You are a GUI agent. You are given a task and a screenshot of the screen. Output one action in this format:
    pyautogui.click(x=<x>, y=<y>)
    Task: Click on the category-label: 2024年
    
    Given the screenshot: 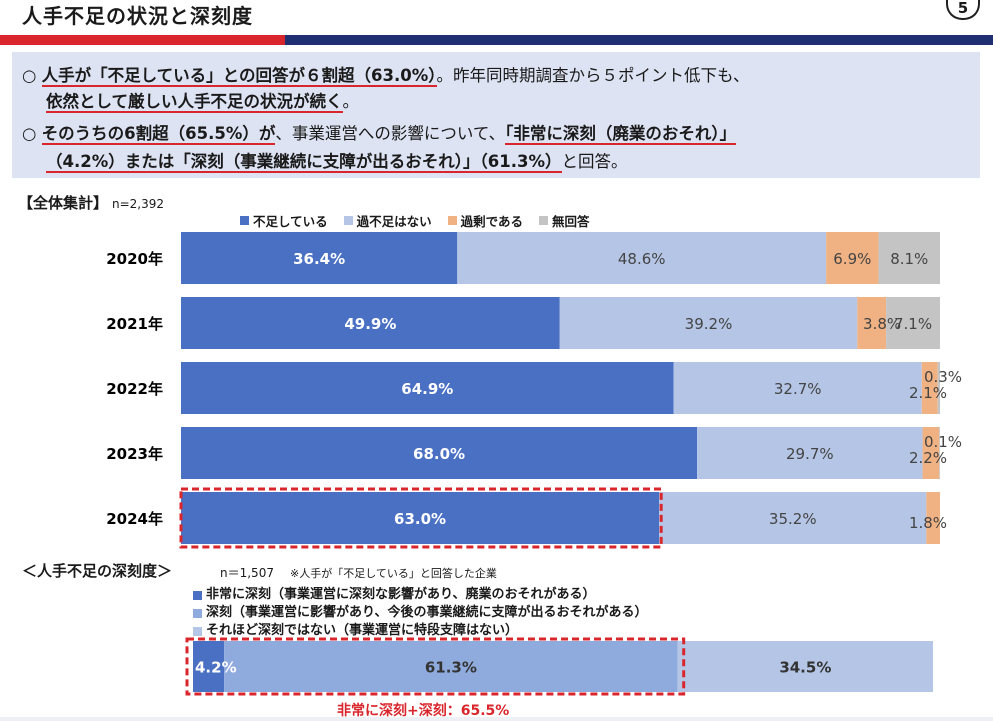 What is the action you would take?
    pyautogui.click(x=134, y=519)
    